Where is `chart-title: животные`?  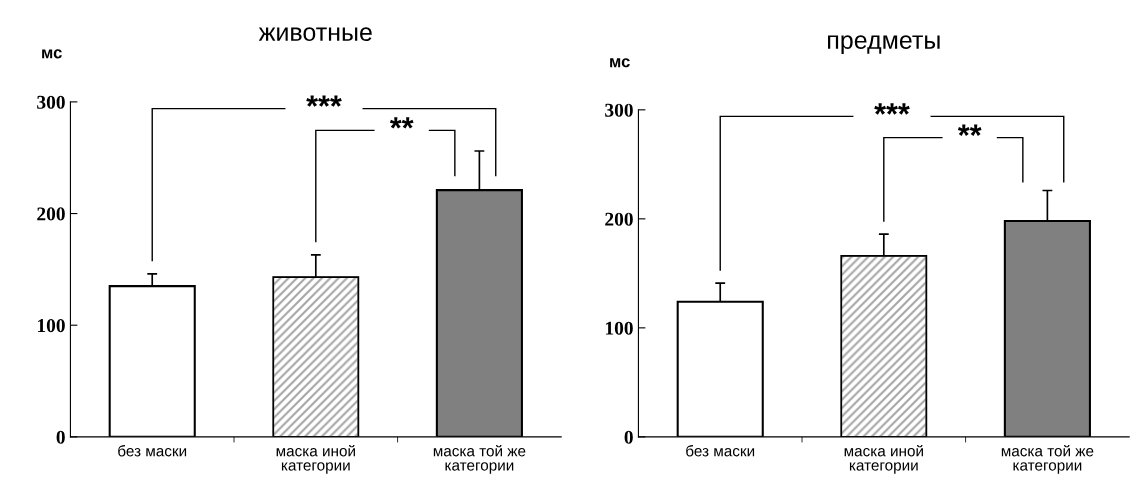
chart-title: животные is located at coordinates (315, 34).